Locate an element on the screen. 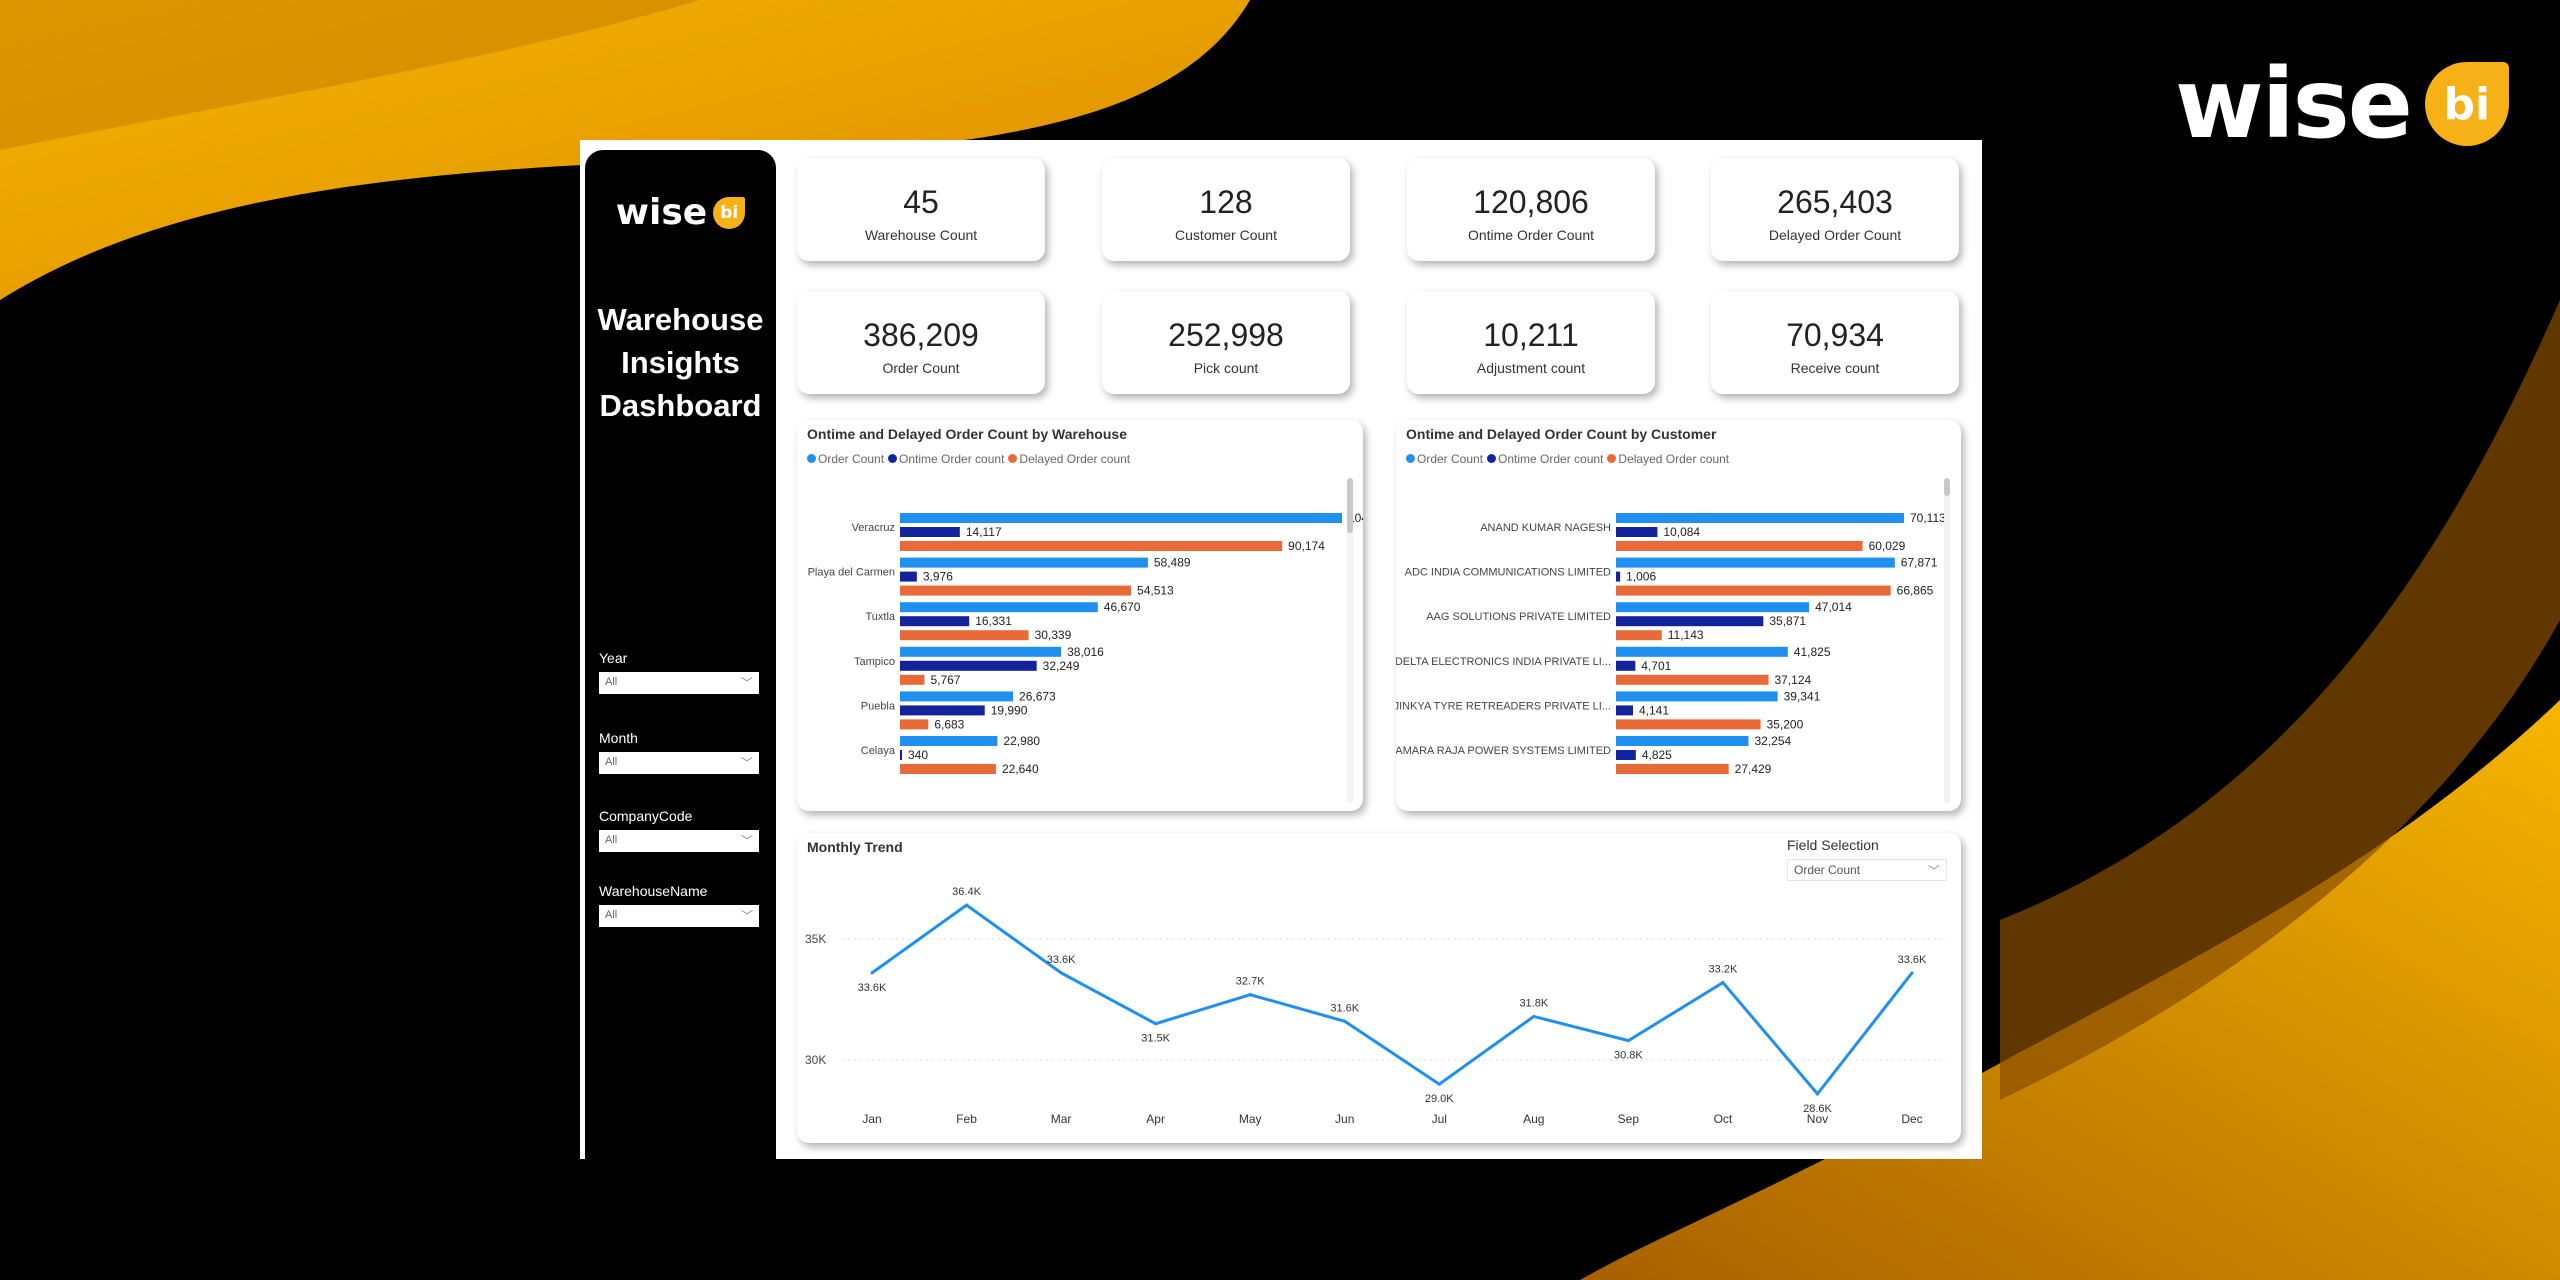 This screenshot has height=1280, width=2560. data-label: 19,990 is located at coordinates (1009, 710).